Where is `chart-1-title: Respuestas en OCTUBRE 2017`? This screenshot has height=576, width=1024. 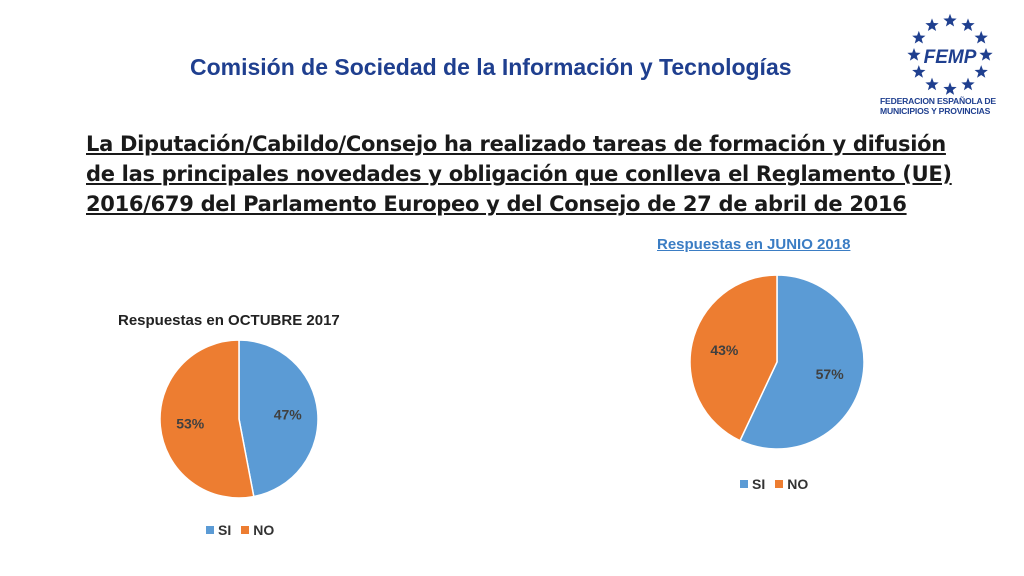 chart-1-title: Respuestas en OCTUBRE 2017 is located at coordinates (229, 320).